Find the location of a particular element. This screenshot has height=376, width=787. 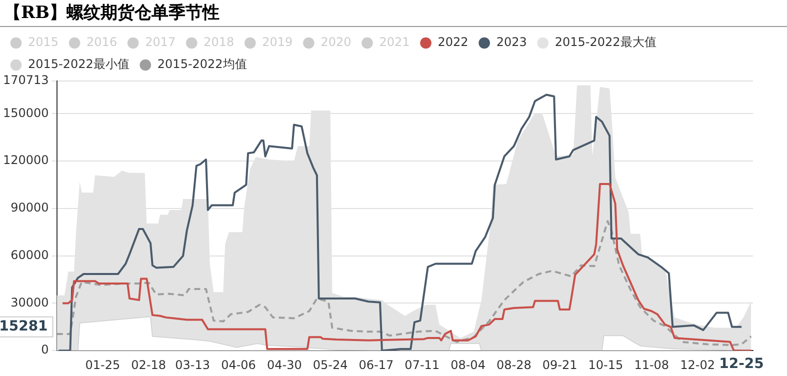

x-tick-label: 05-24 is located at coordinates (330, 365).